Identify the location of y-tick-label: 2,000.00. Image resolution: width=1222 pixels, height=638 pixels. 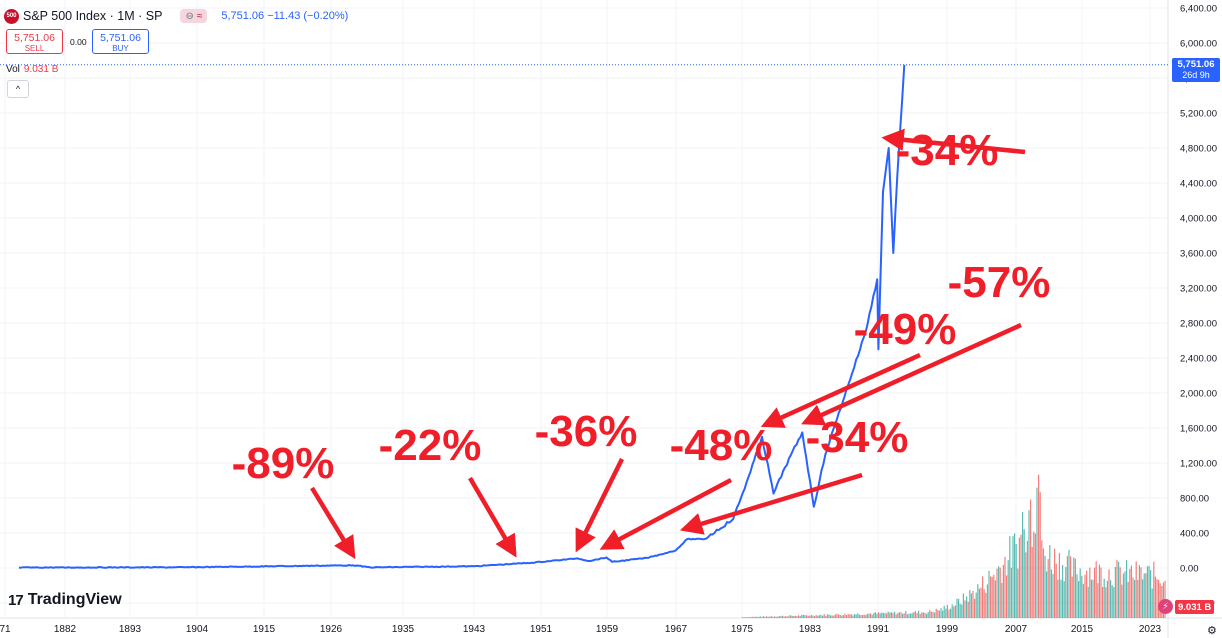
(1198, 394).